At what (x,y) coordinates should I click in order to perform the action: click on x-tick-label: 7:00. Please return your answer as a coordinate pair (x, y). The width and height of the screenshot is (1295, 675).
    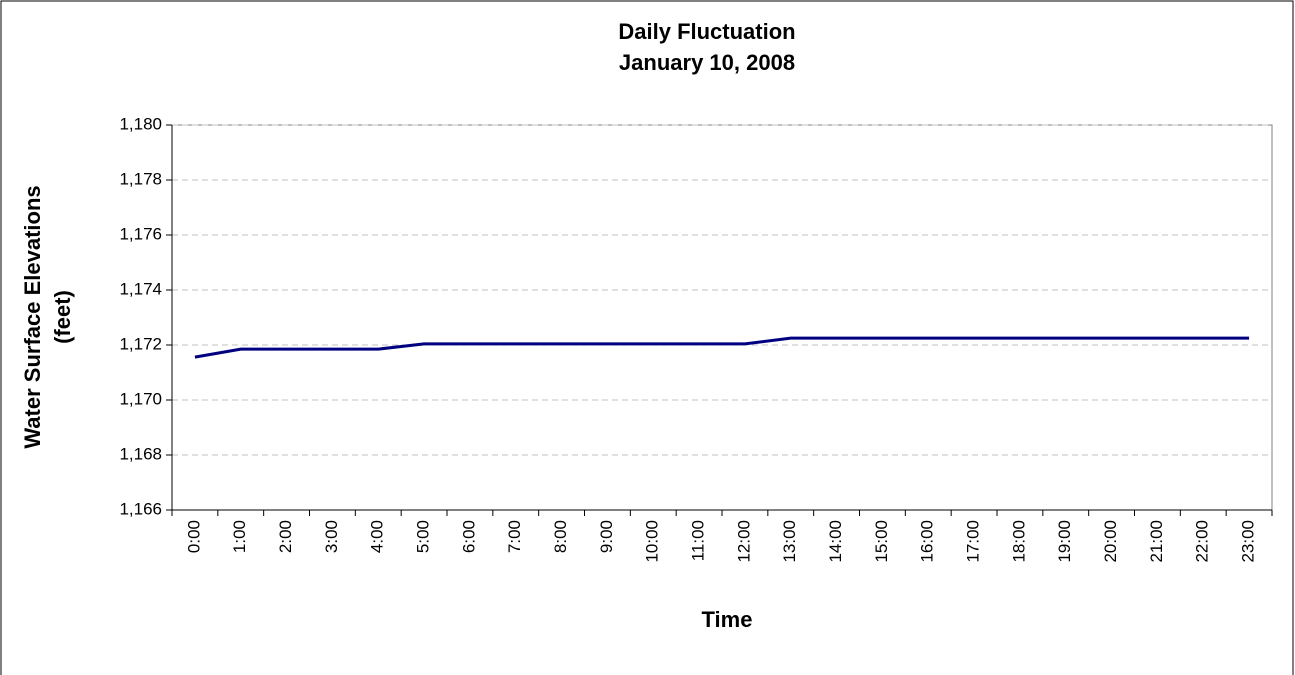
    Looking at the image, I should click on (514, 536).